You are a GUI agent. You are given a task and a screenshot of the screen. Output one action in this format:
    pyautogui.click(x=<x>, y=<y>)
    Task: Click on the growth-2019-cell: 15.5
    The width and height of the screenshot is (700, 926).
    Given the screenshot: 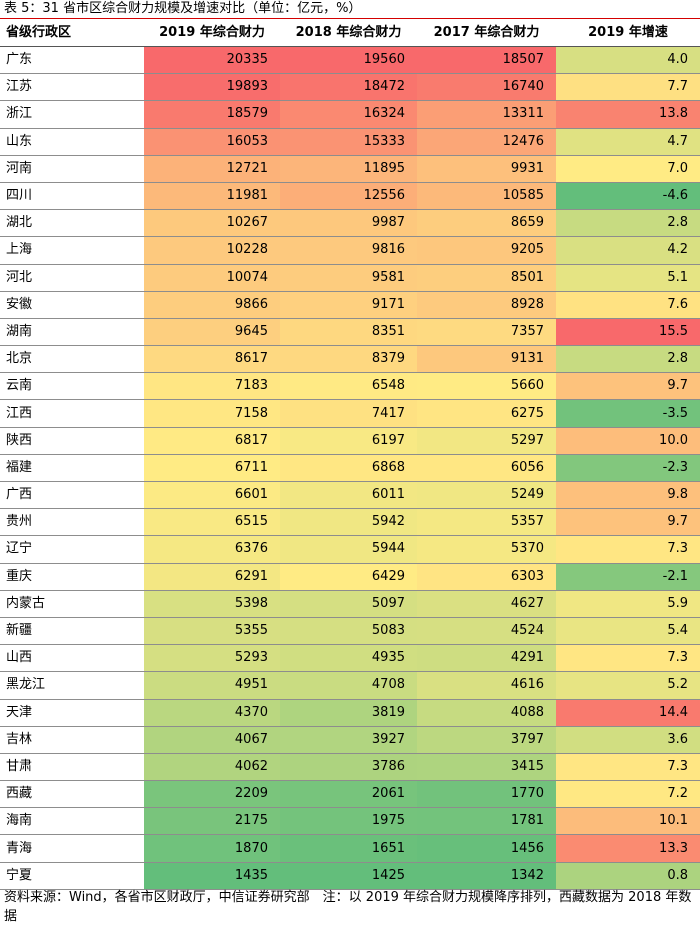 What is the action you would take?
    pyautogui.click(x=628, y=332)
    